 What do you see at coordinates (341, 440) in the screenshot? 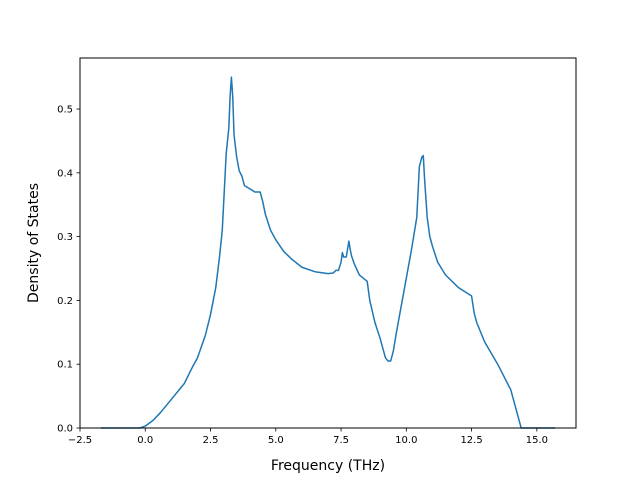
I see `x-tick-label: 7.5` at bounding box center [341, 440].